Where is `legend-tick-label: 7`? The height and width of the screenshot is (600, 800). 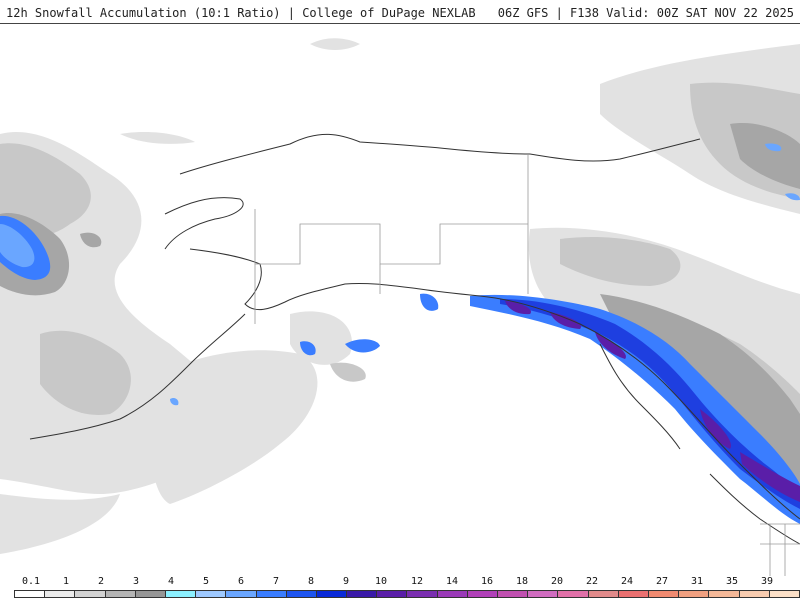 legend-tick-label: 7 is located at coordinates (276, 581).